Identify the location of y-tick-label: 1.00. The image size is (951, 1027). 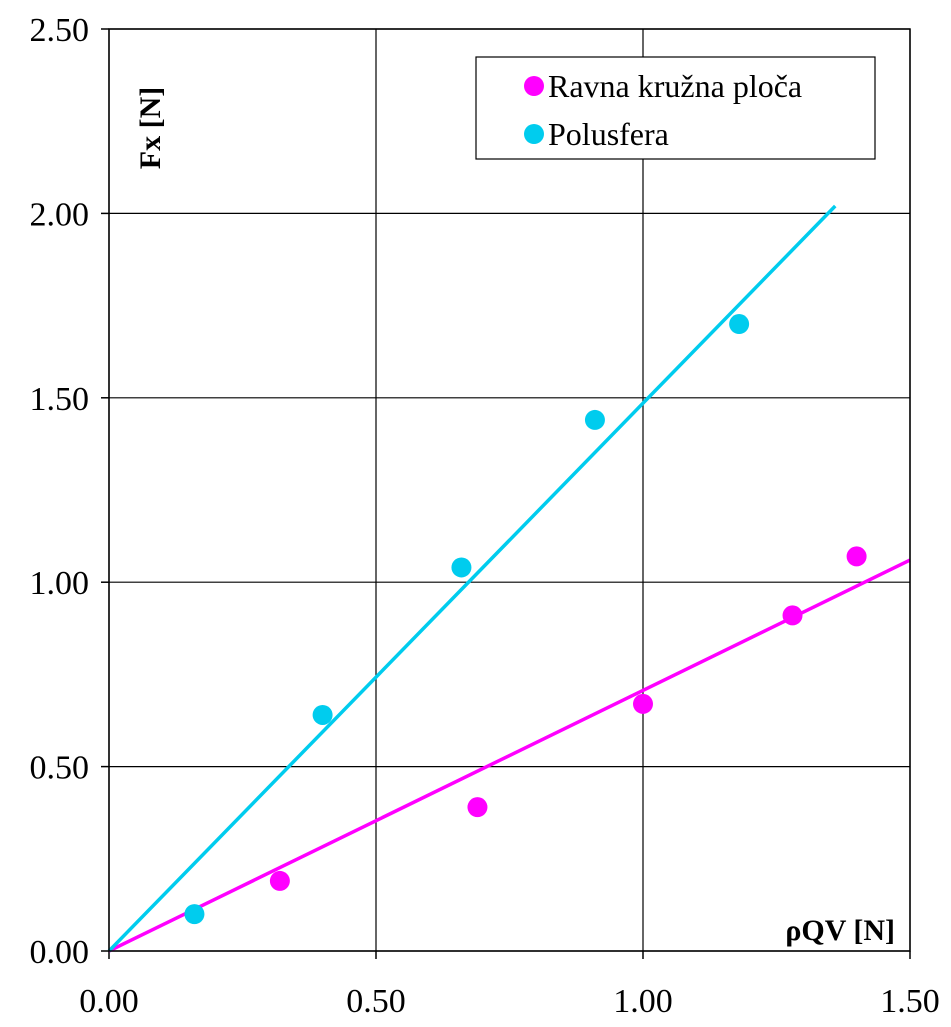
(60, 583).